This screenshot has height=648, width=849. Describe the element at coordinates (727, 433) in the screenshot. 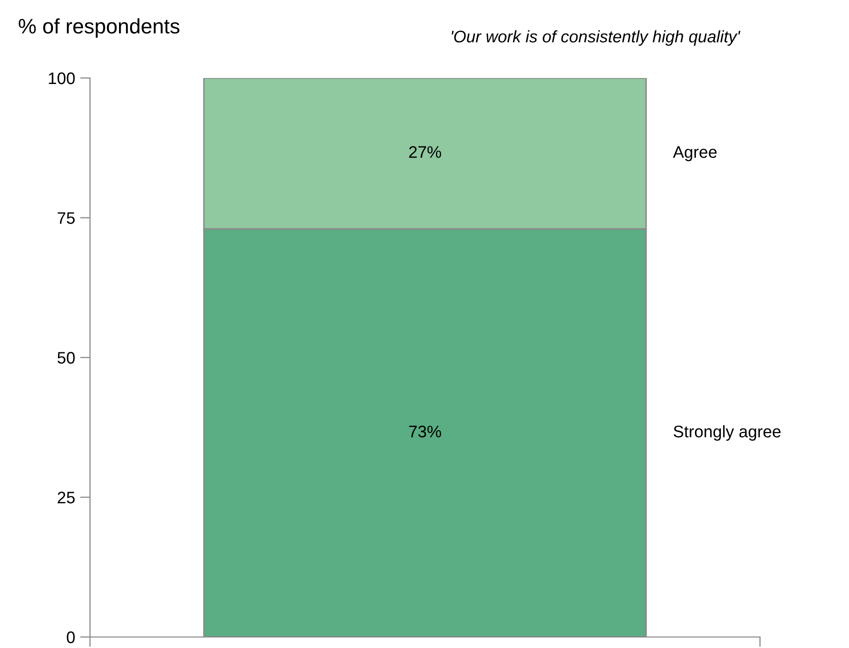

I see `series-label: Strongly agree` at that location.